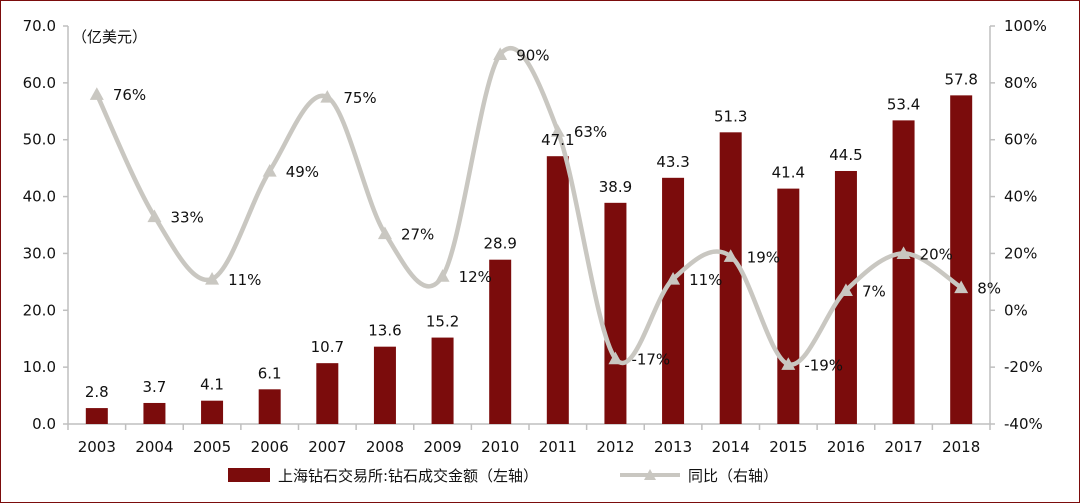 The image size is (1080, 503). I want to click on bar-value-label: 3.7, so click(155, 387).